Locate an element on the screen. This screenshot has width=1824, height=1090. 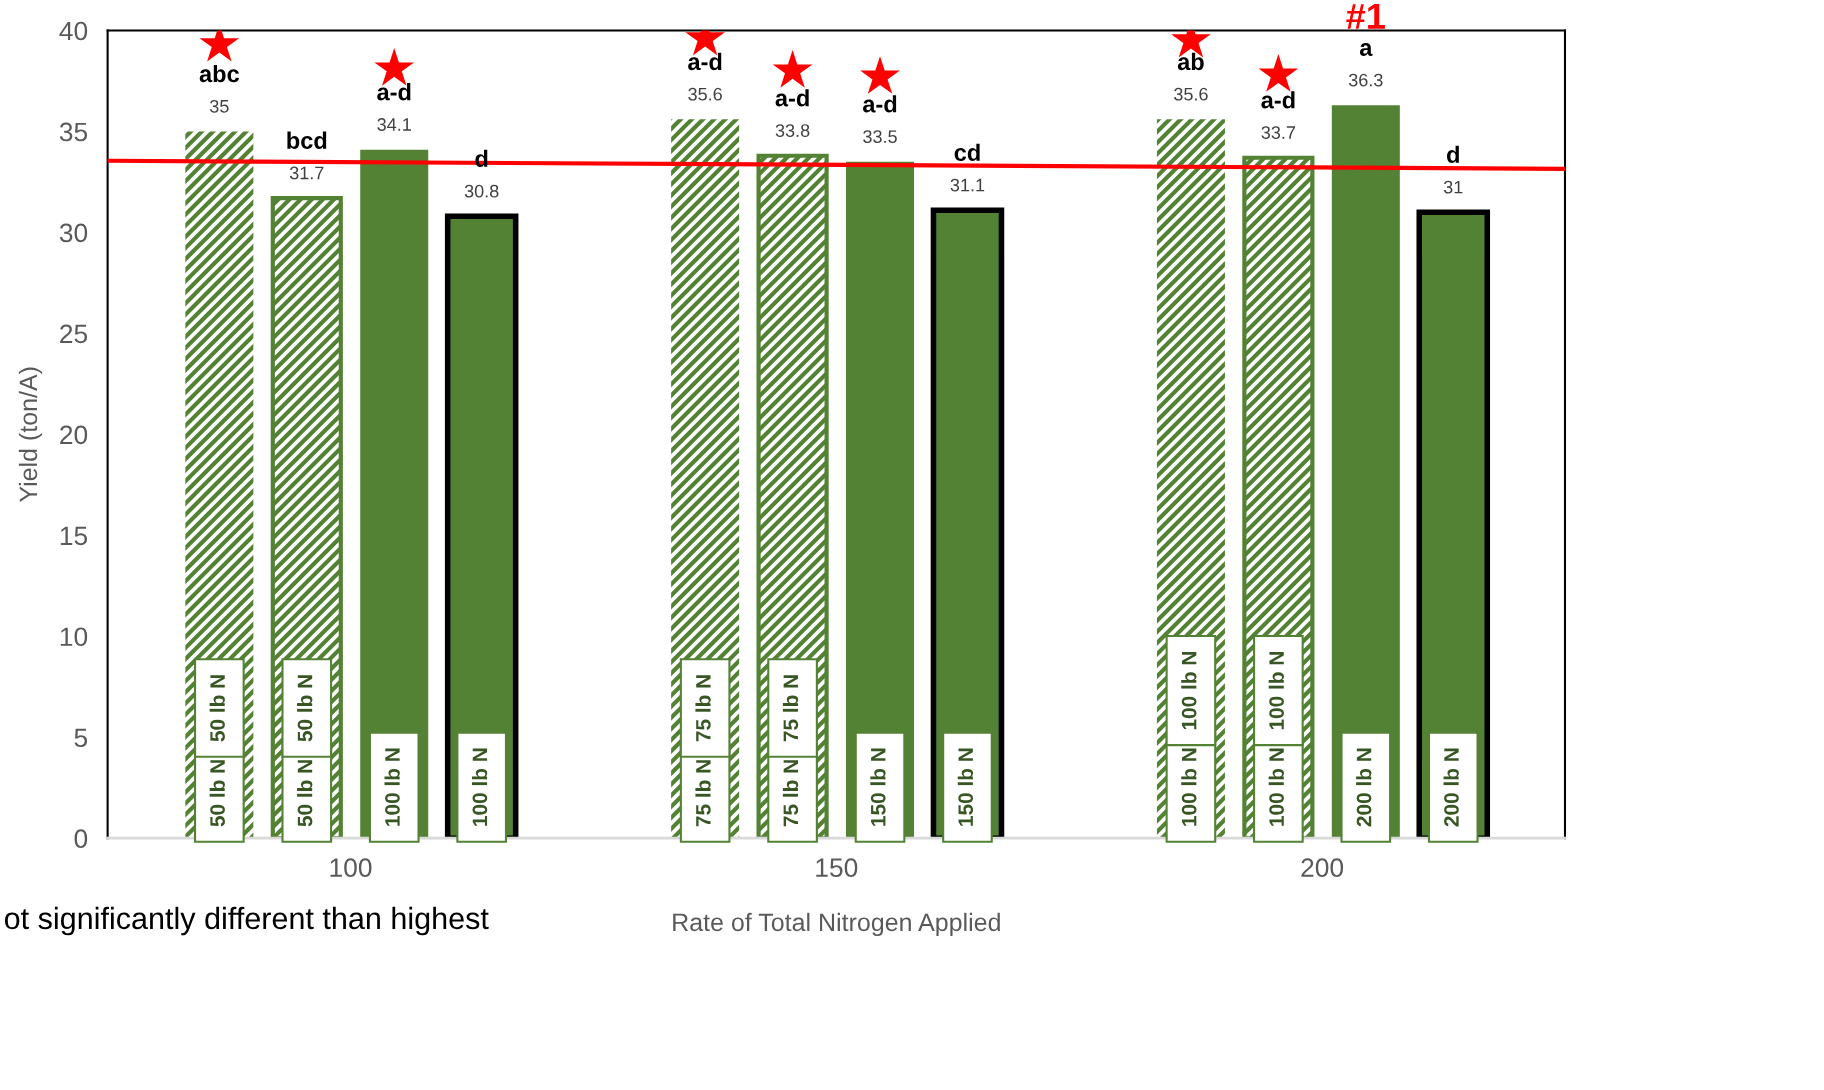
x-tick-label: 100 is located at coordinates (351, 868).